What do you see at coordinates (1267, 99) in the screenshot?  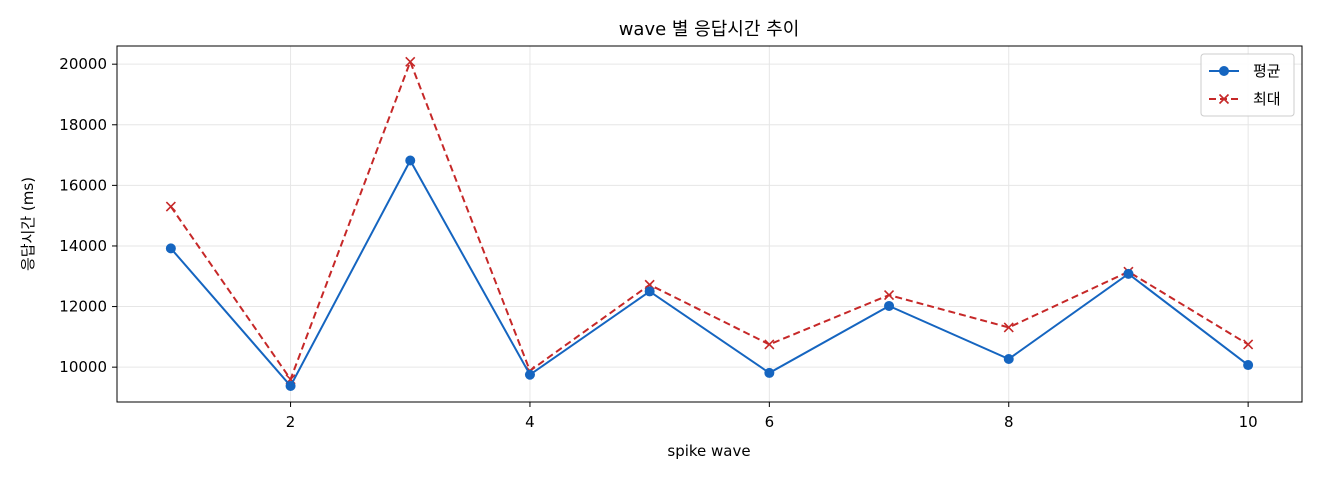 I see `legend-label: 최대` at bounding box center [1267, 99].